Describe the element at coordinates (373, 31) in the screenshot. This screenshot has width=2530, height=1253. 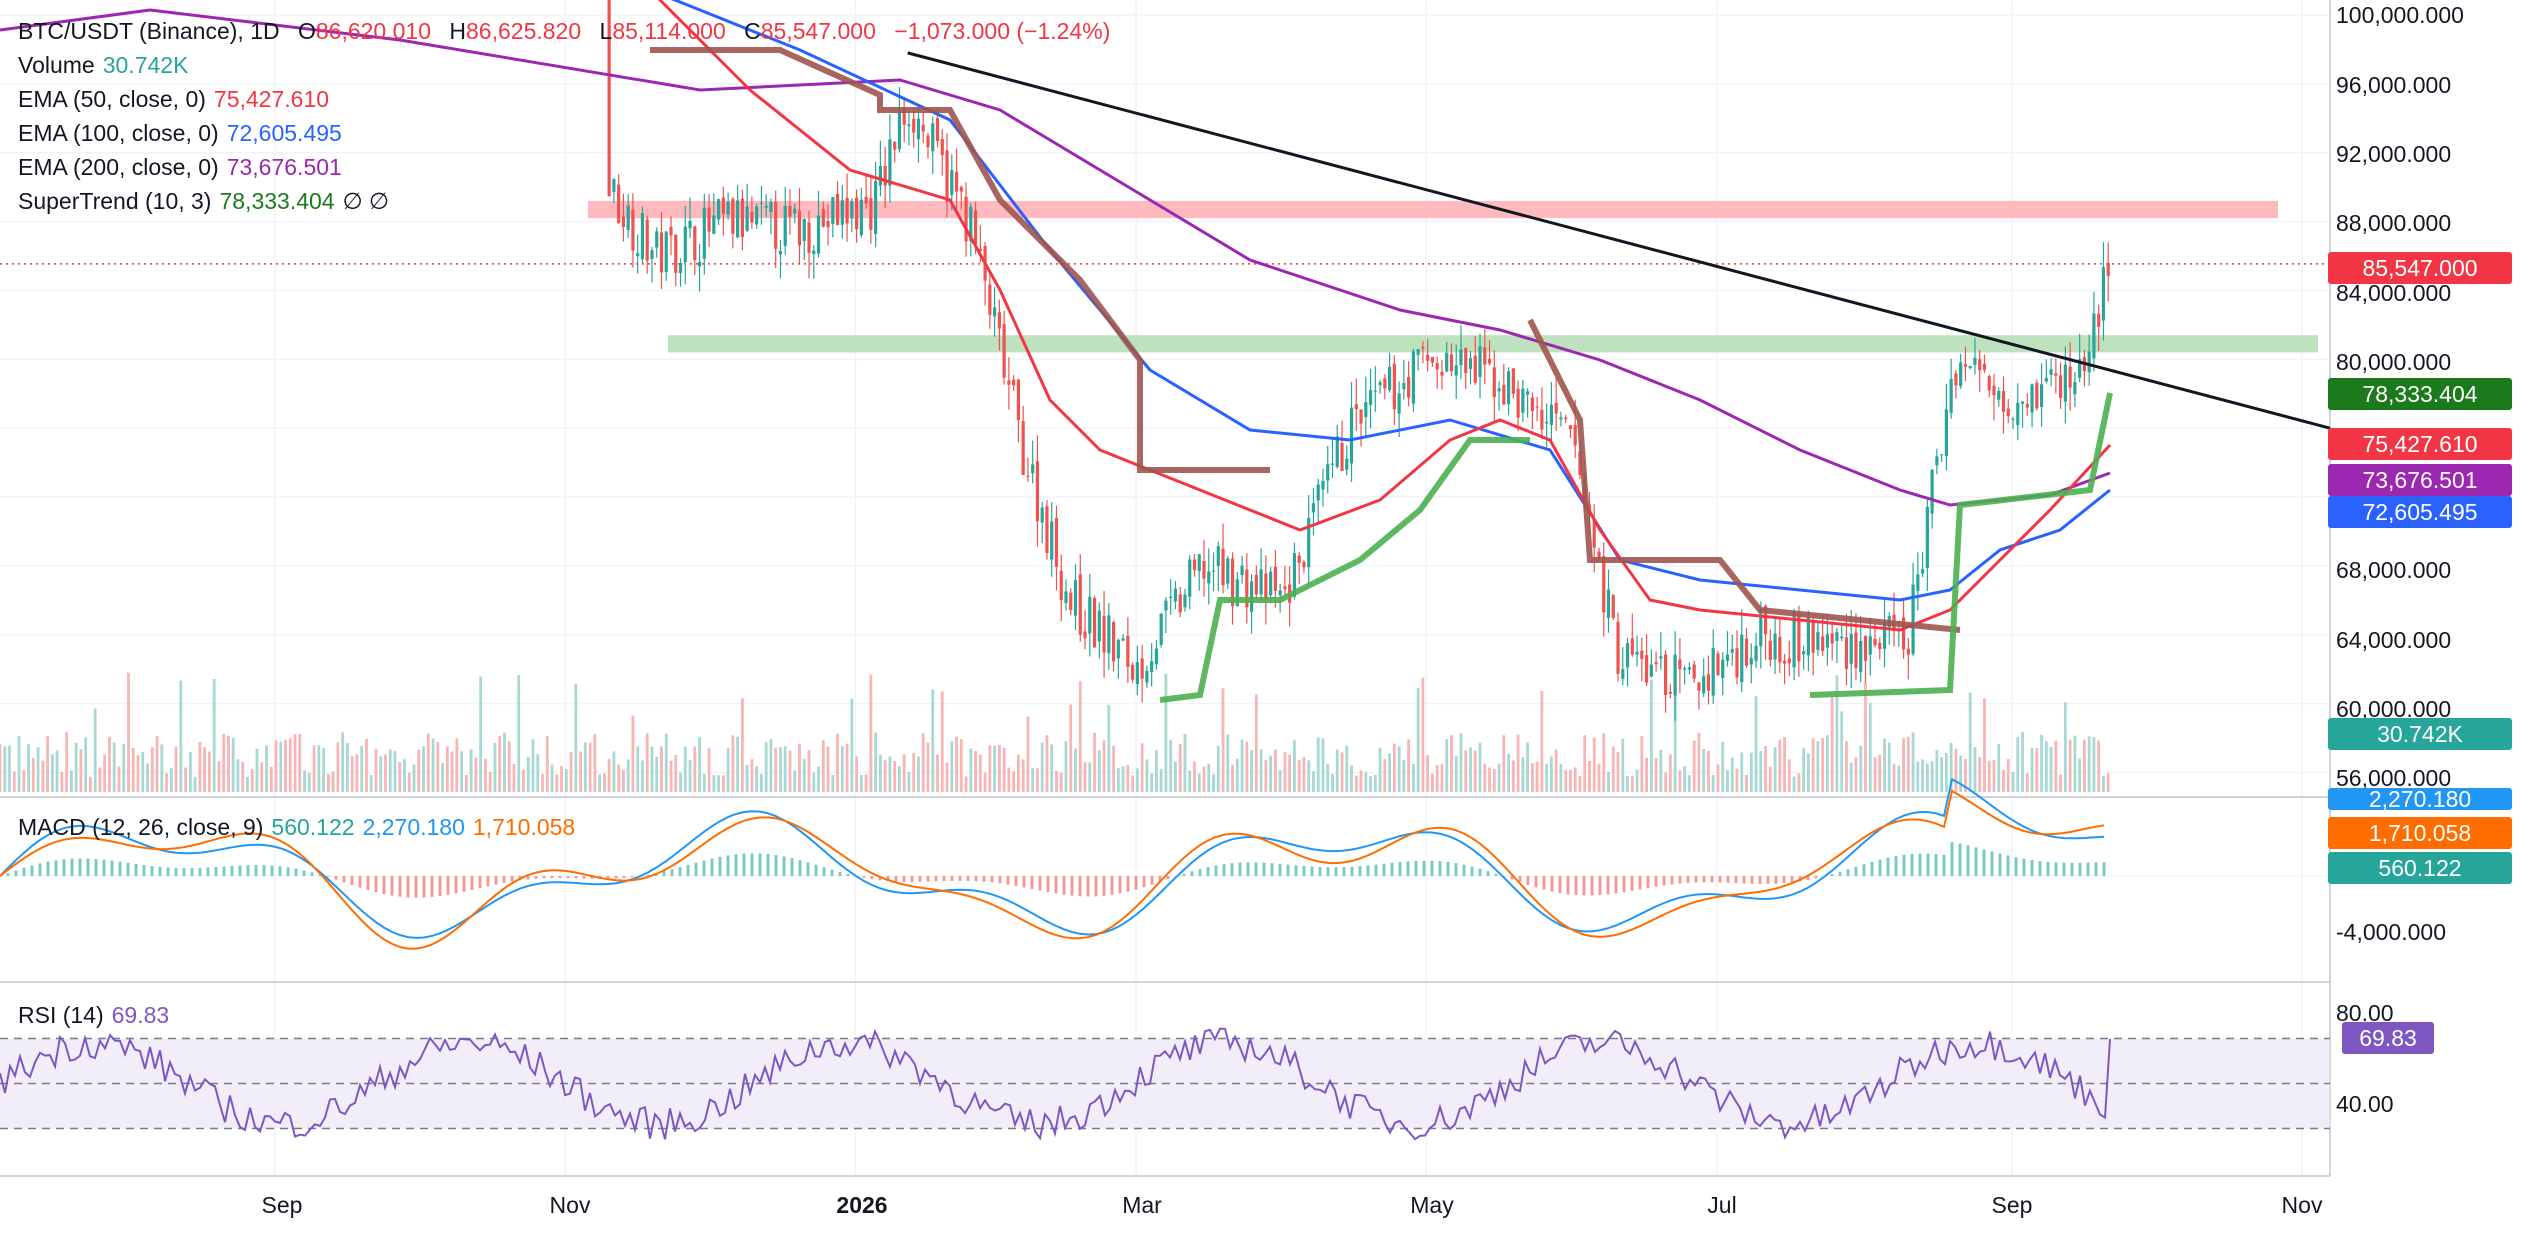
I see `open-value: 86,620.010` at that location.